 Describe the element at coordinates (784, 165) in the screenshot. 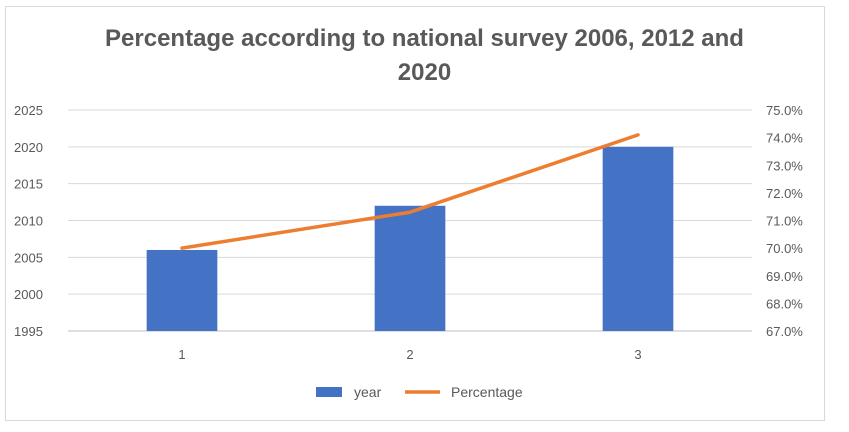

I see `right-axis-tick-label: 73.0%` at that location.